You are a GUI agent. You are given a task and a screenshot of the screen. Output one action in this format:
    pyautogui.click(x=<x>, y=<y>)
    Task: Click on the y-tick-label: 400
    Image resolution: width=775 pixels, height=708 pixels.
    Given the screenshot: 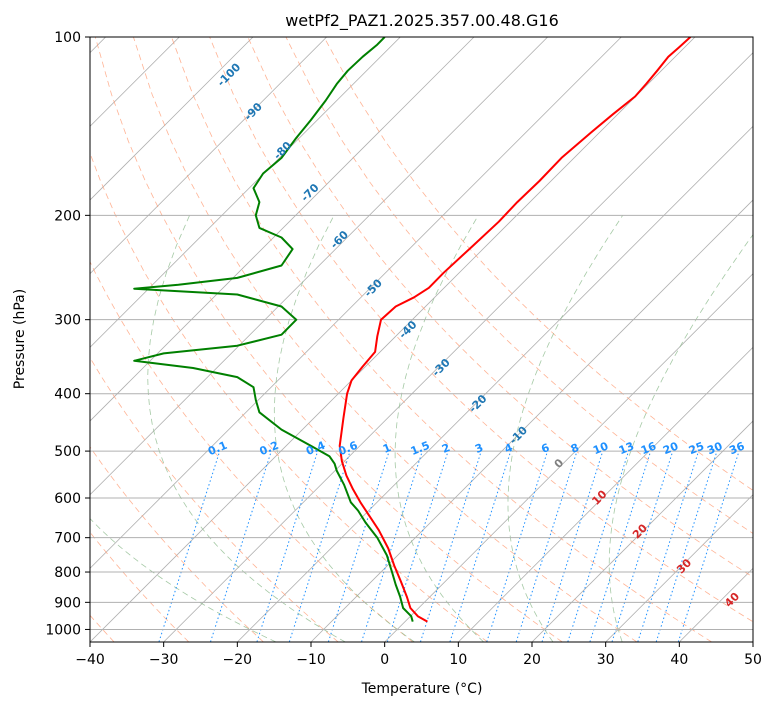 What is the action you would take?
    pyautogui.click(x=67, y=395)
    